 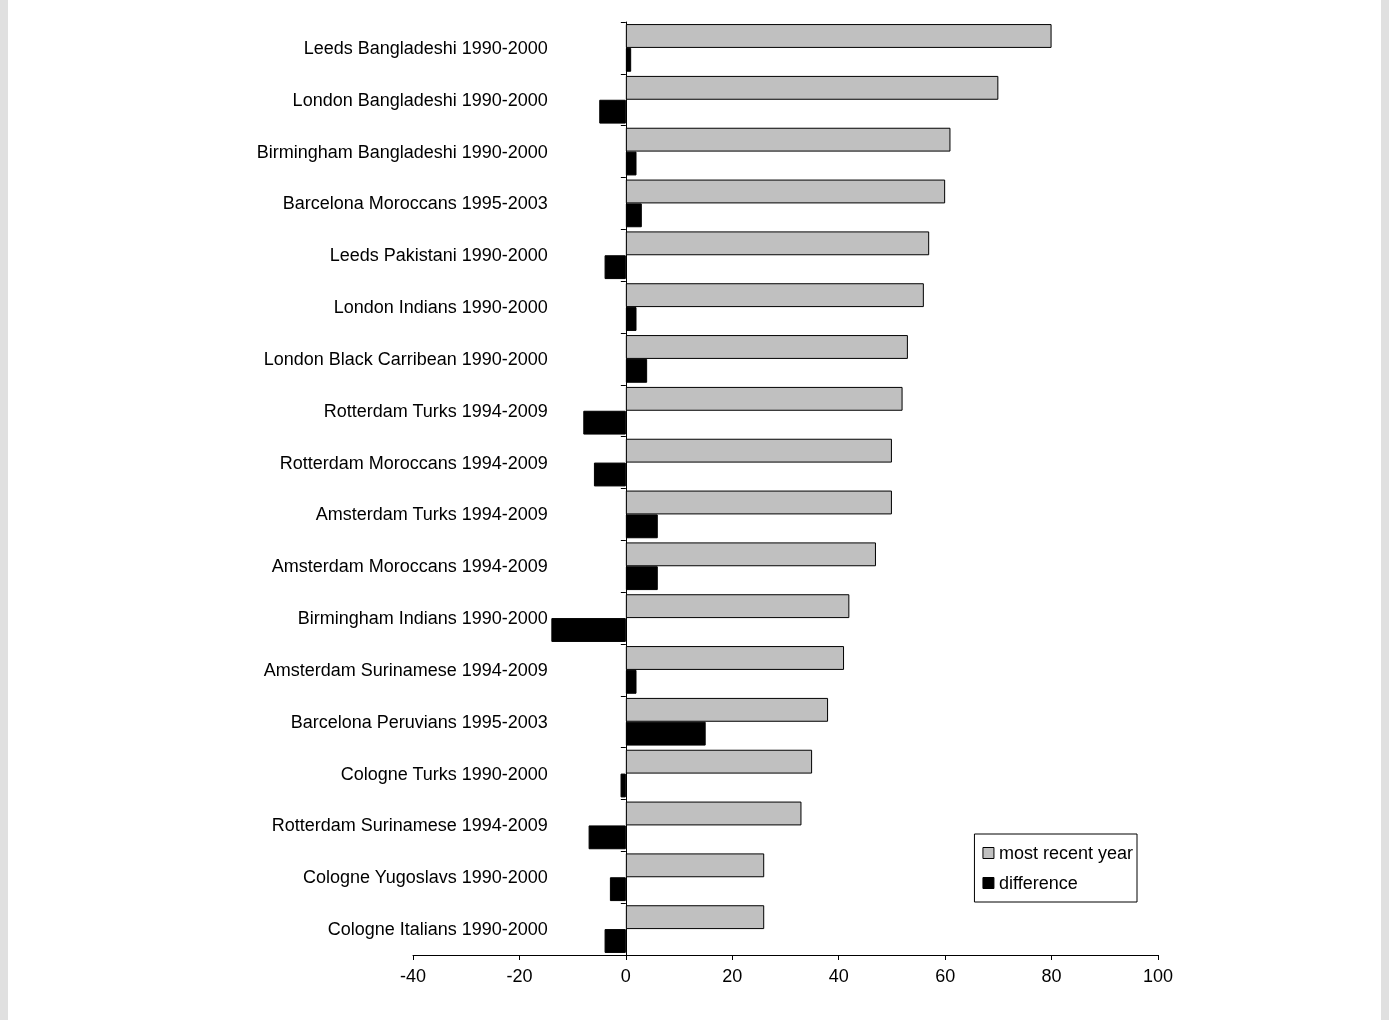 I want to click on y-tick-label: Rotterdam Turks 1994-2009, so click(x=435, y=410).